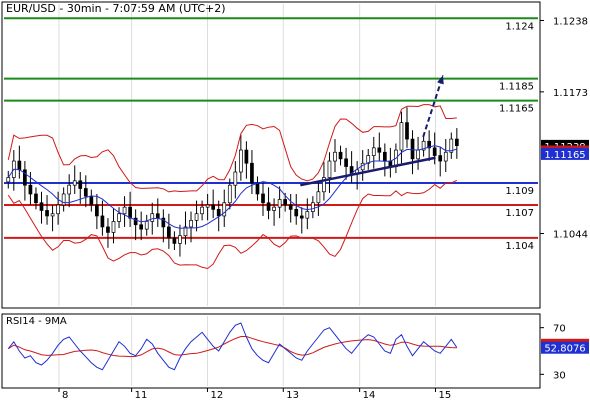 Image resolution: width=590 pixels, height=400 pixels. Describe the element at coordinates (292, 395) in the screenshot. I see `x-tick-label: 13` at that location.